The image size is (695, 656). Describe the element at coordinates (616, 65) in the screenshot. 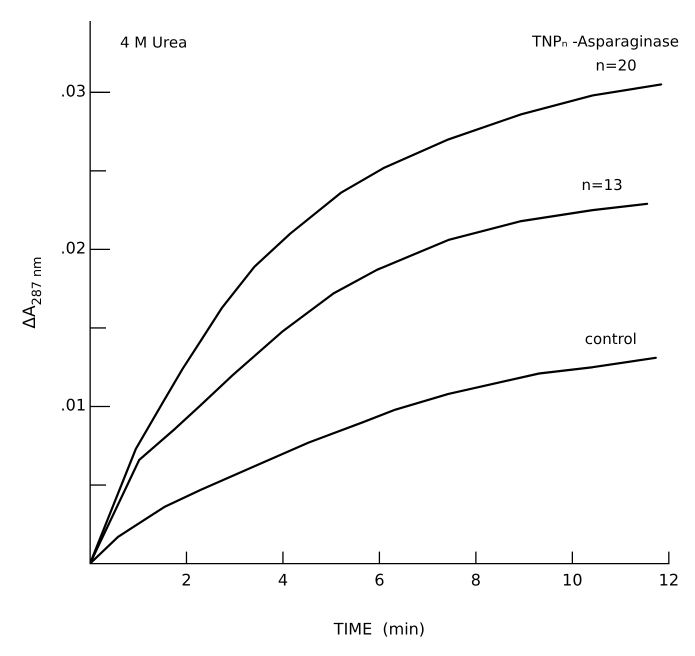

I see `series-label: n=20` at that location.